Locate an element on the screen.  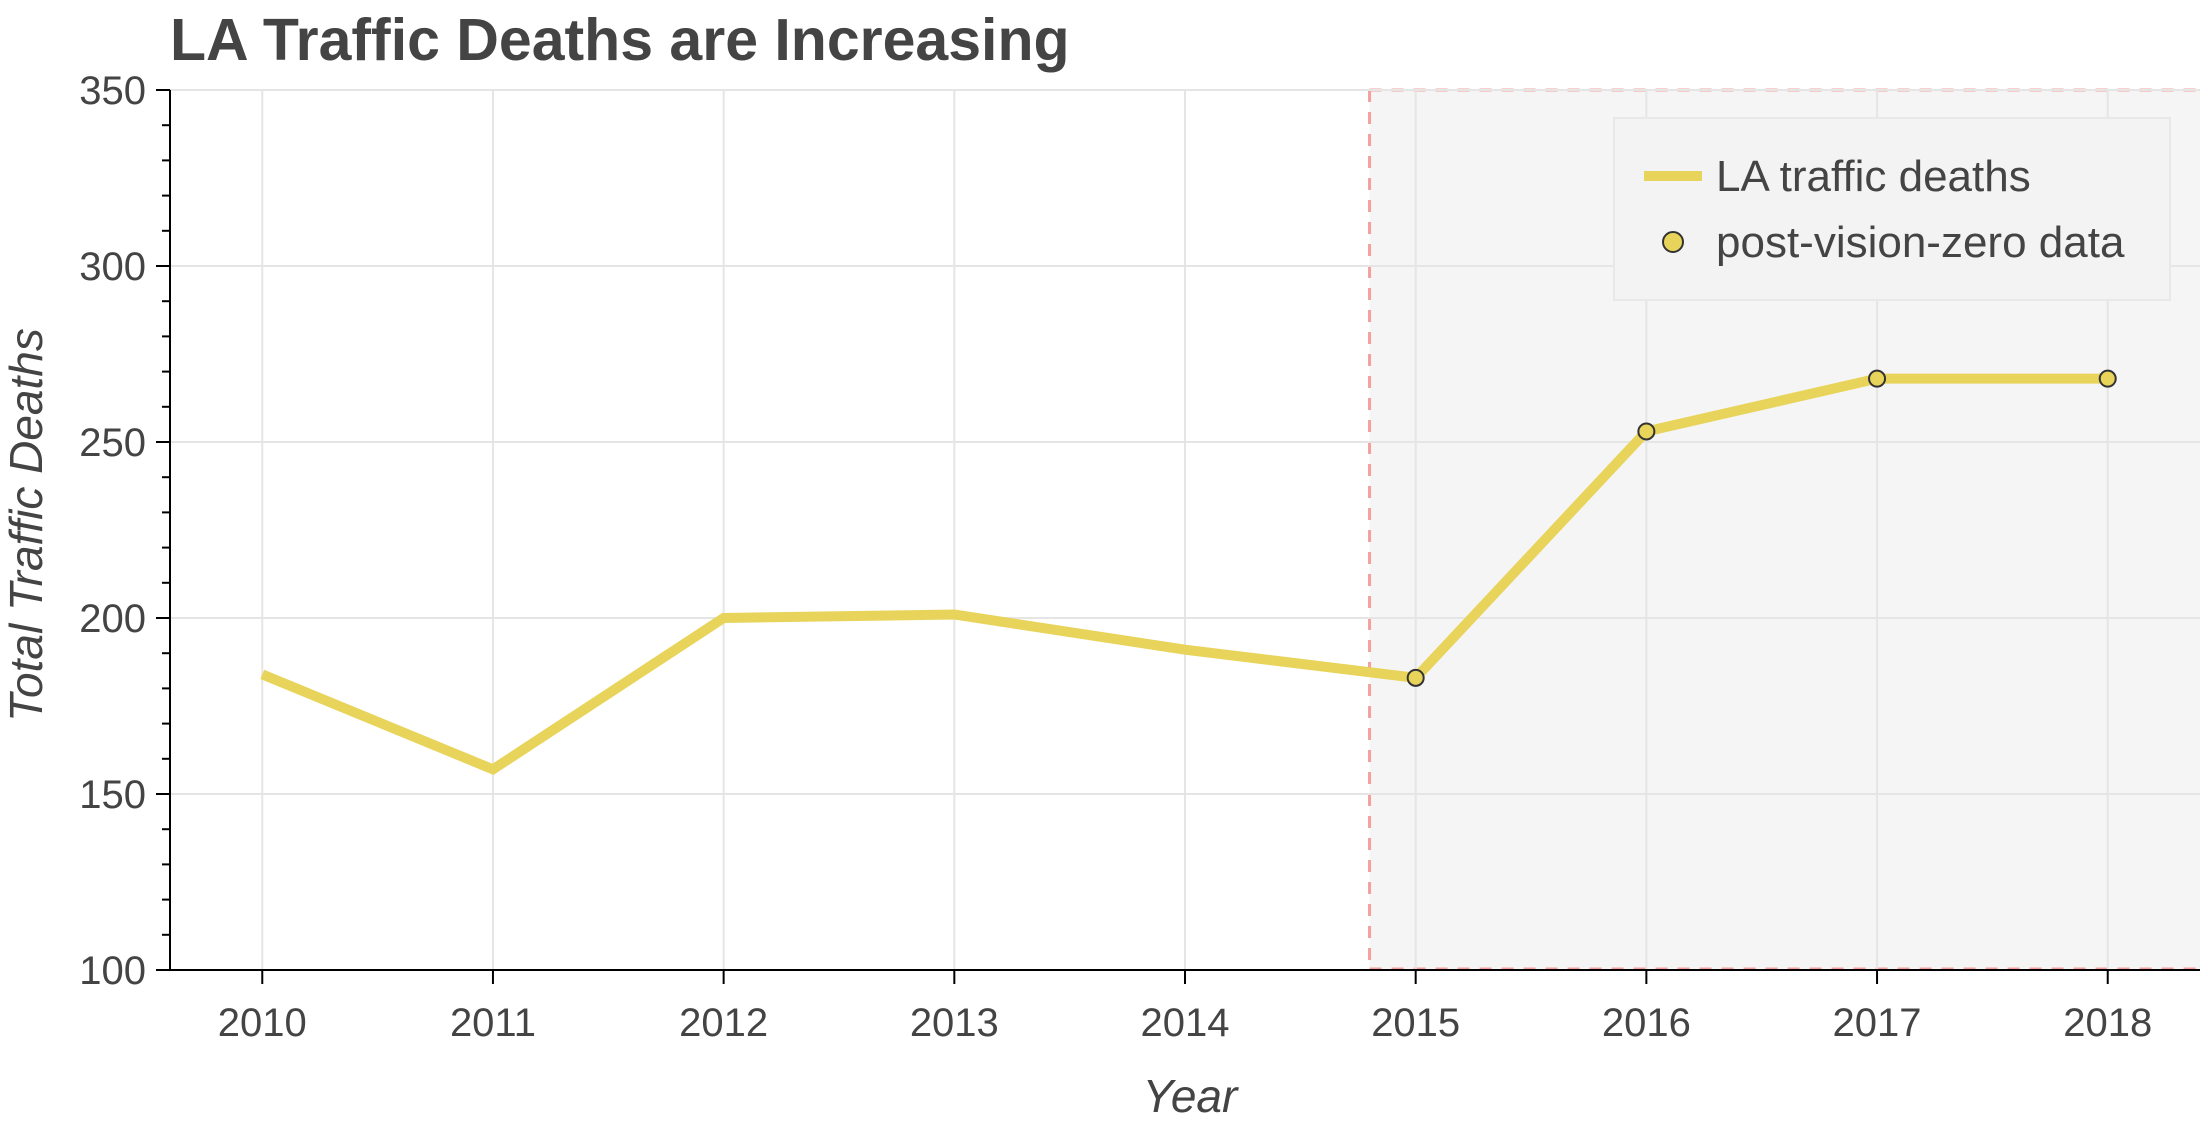
legend-label: LA traffic deaths is located at coordinates (1873, 176).